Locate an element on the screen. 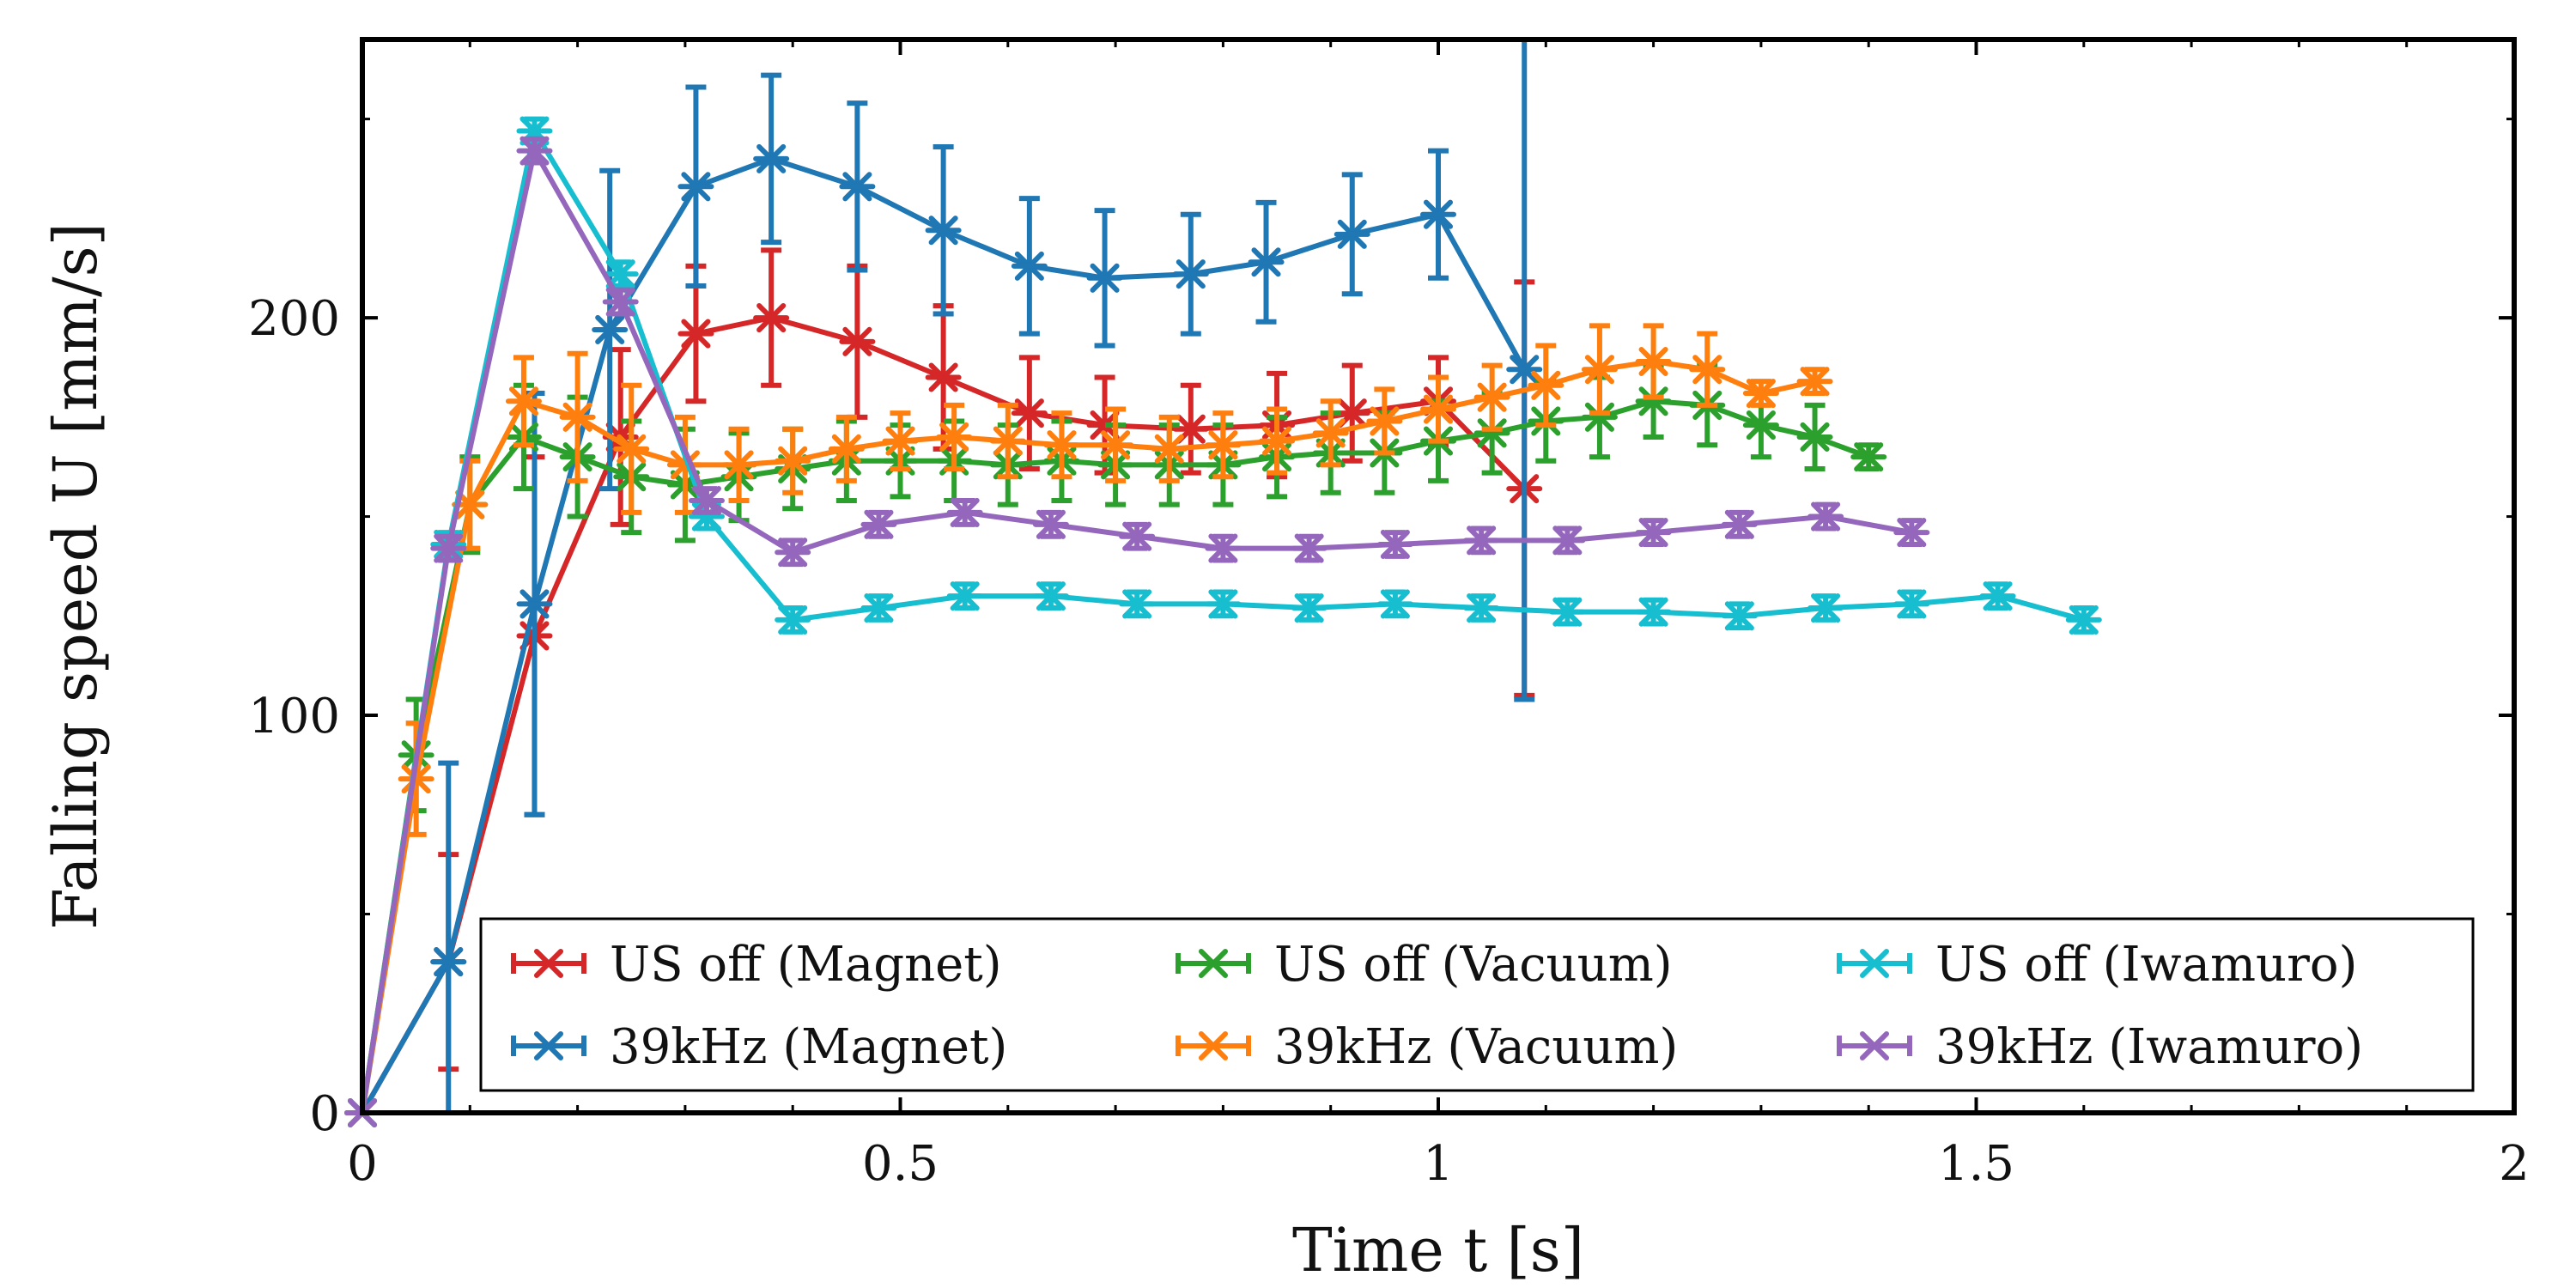  legend-box is located at coordinates (1477, 1005).